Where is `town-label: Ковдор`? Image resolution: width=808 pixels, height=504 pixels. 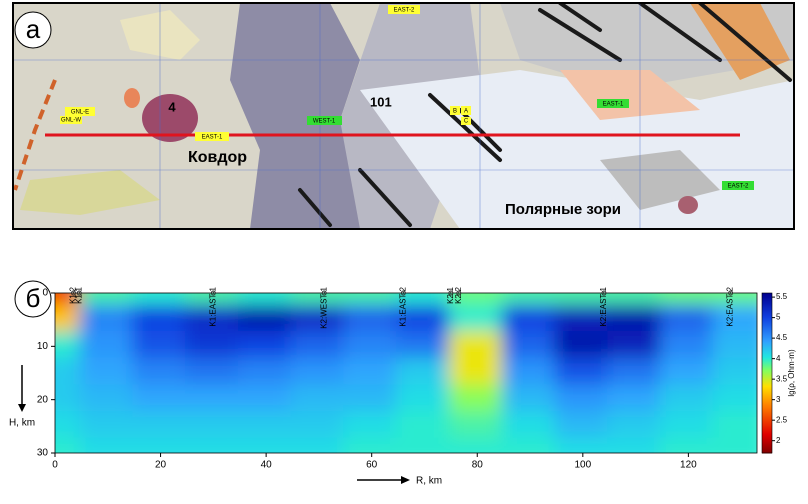
town-label: Ковдор is located at coordinates (217, 157).